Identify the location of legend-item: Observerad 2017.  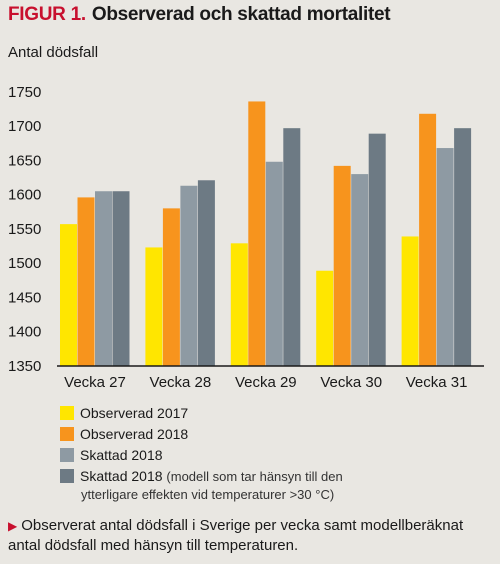
(201, 414).